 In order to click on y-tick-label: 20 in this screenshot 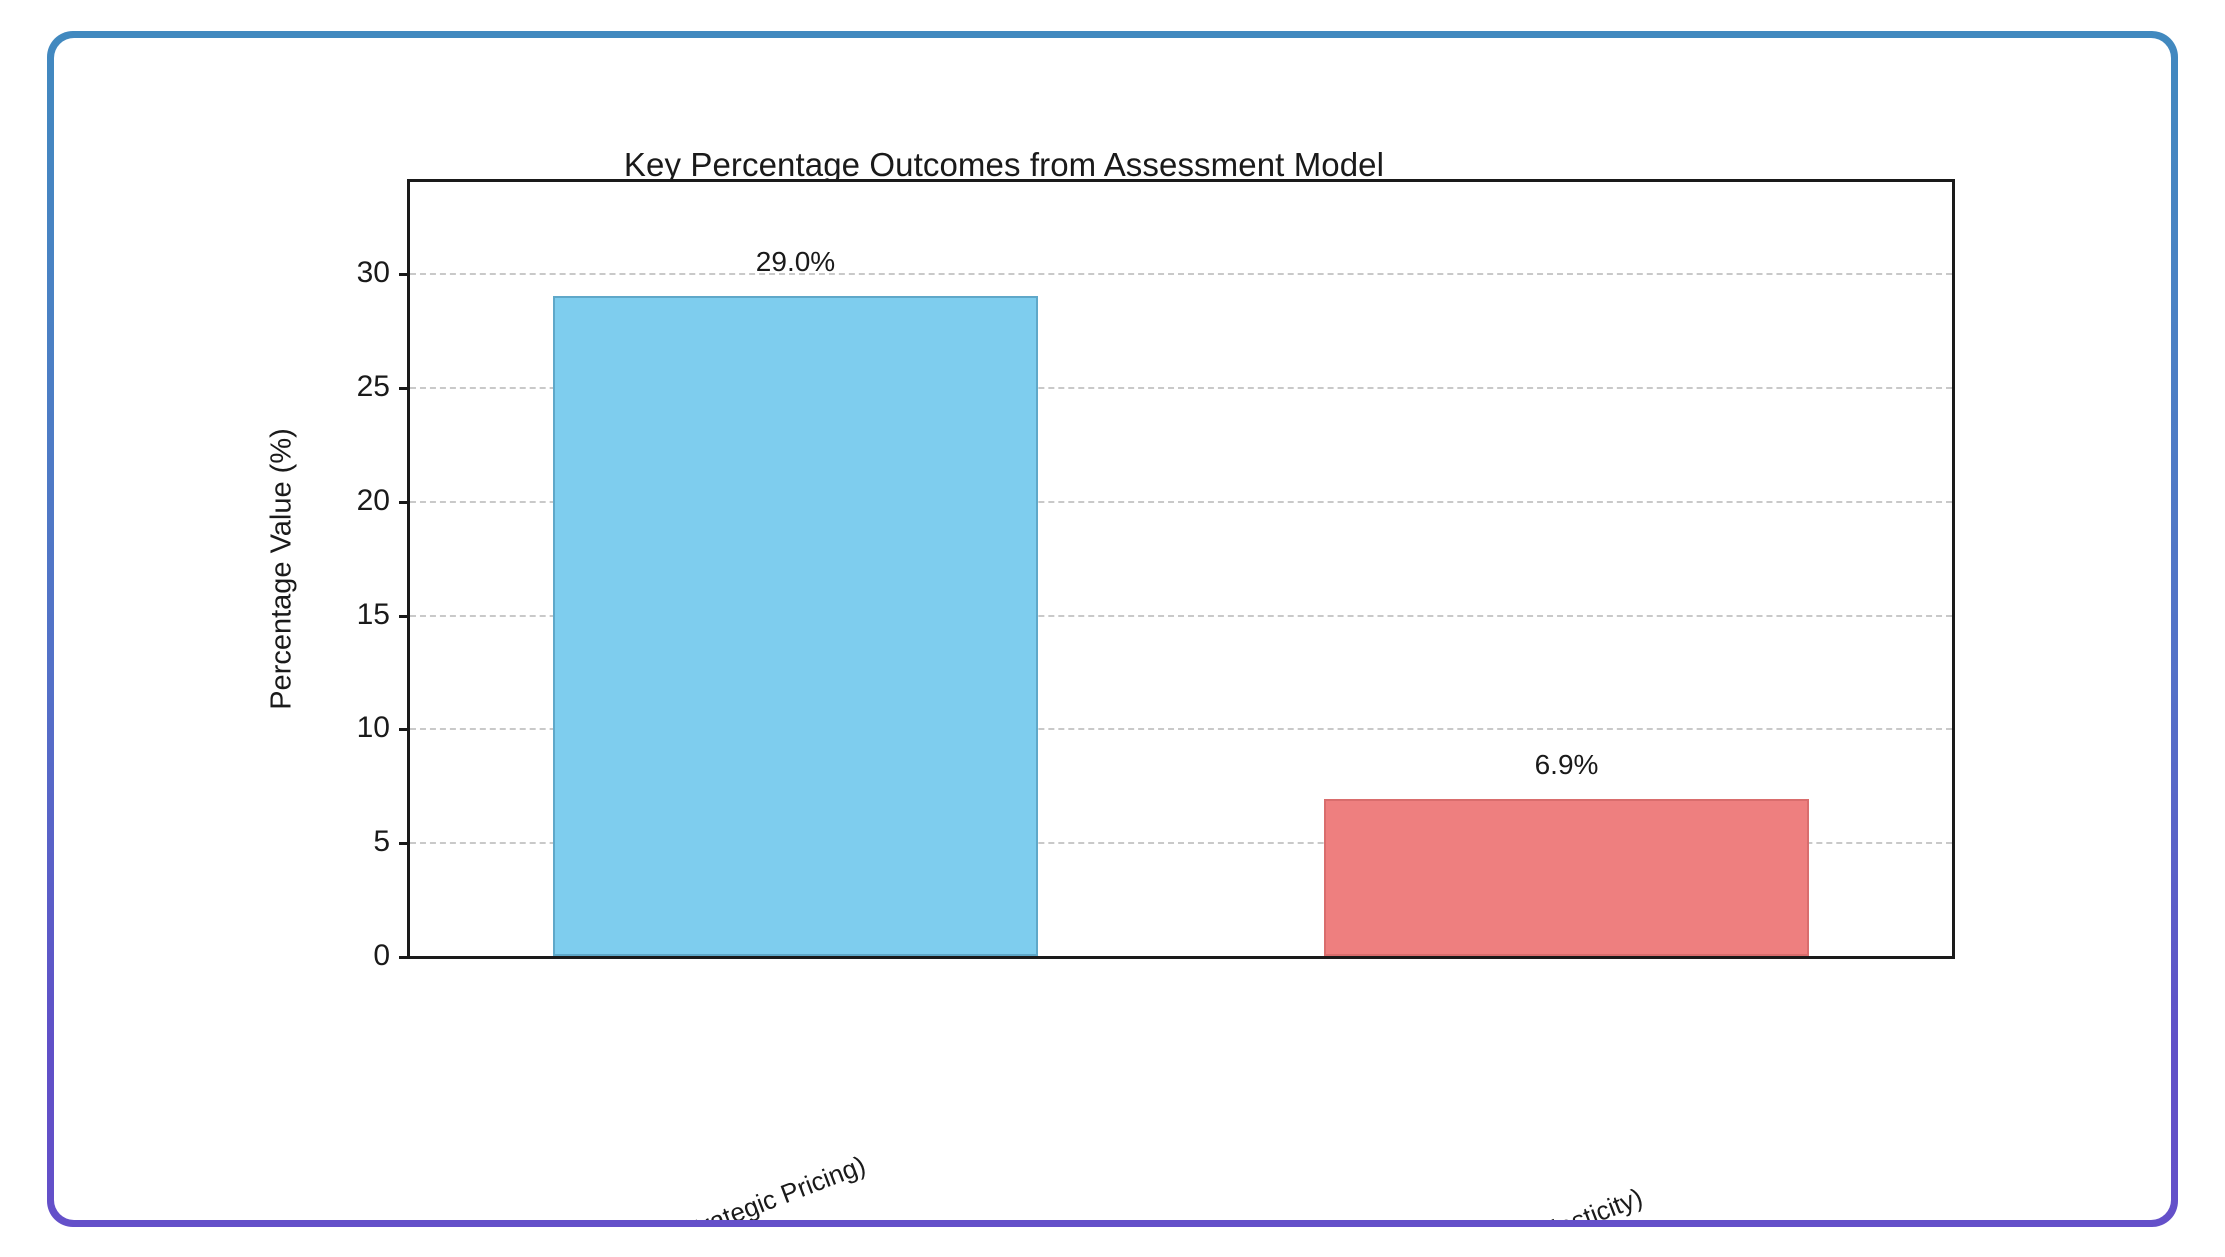, I will do `click(373, 500)`.